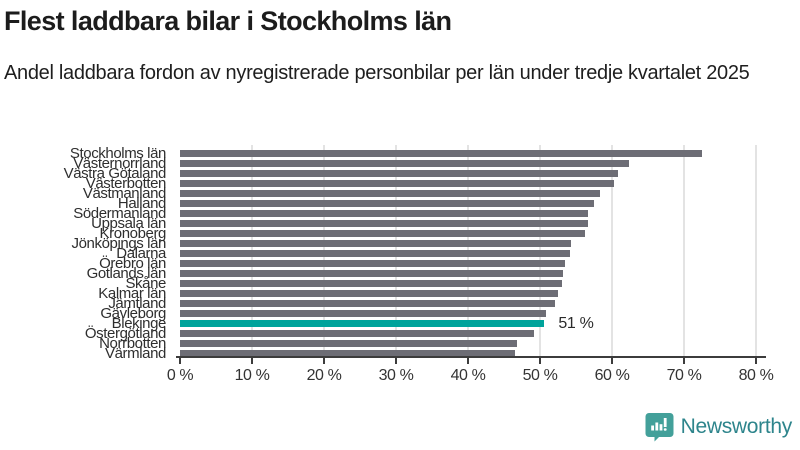  What do you see at coordinates (357, 333) in the screenshot?
I see `bar-östergötland` at bounding box center [357, 333].